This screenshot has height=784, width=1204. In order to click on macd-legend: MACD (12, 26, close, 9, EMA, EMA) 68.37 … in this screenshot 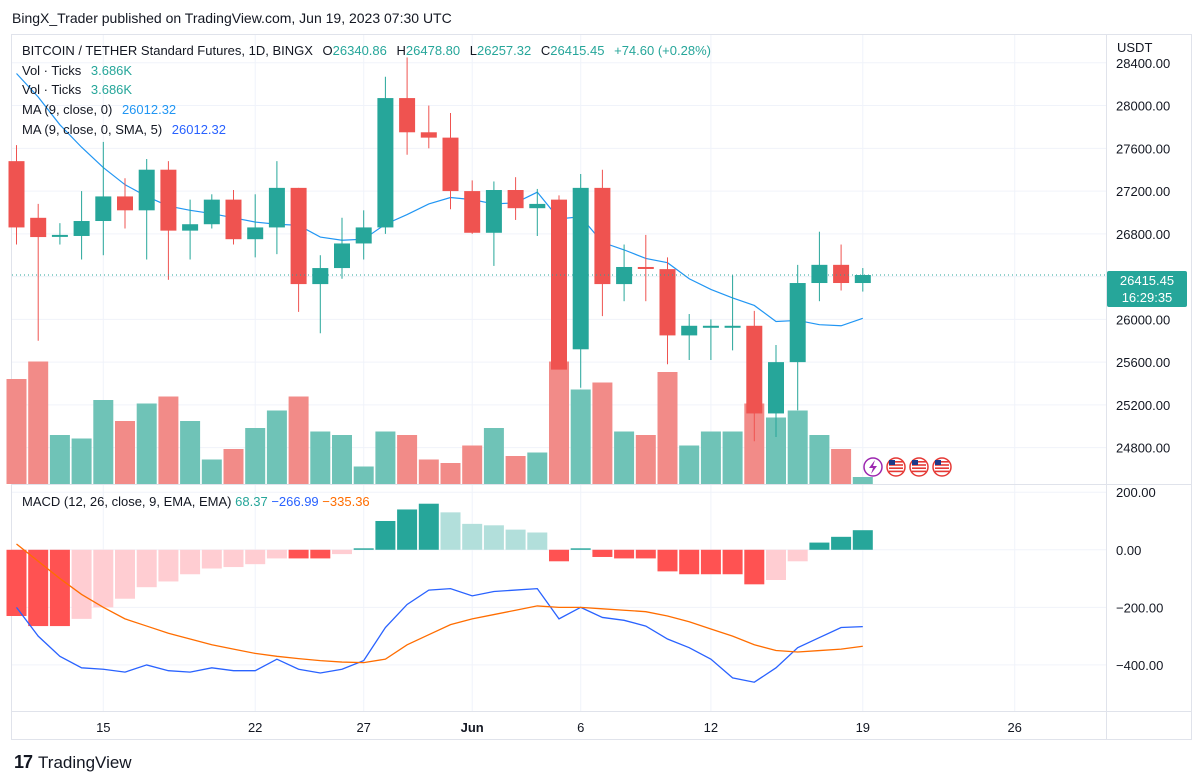, I will do `click(196, 501)`.